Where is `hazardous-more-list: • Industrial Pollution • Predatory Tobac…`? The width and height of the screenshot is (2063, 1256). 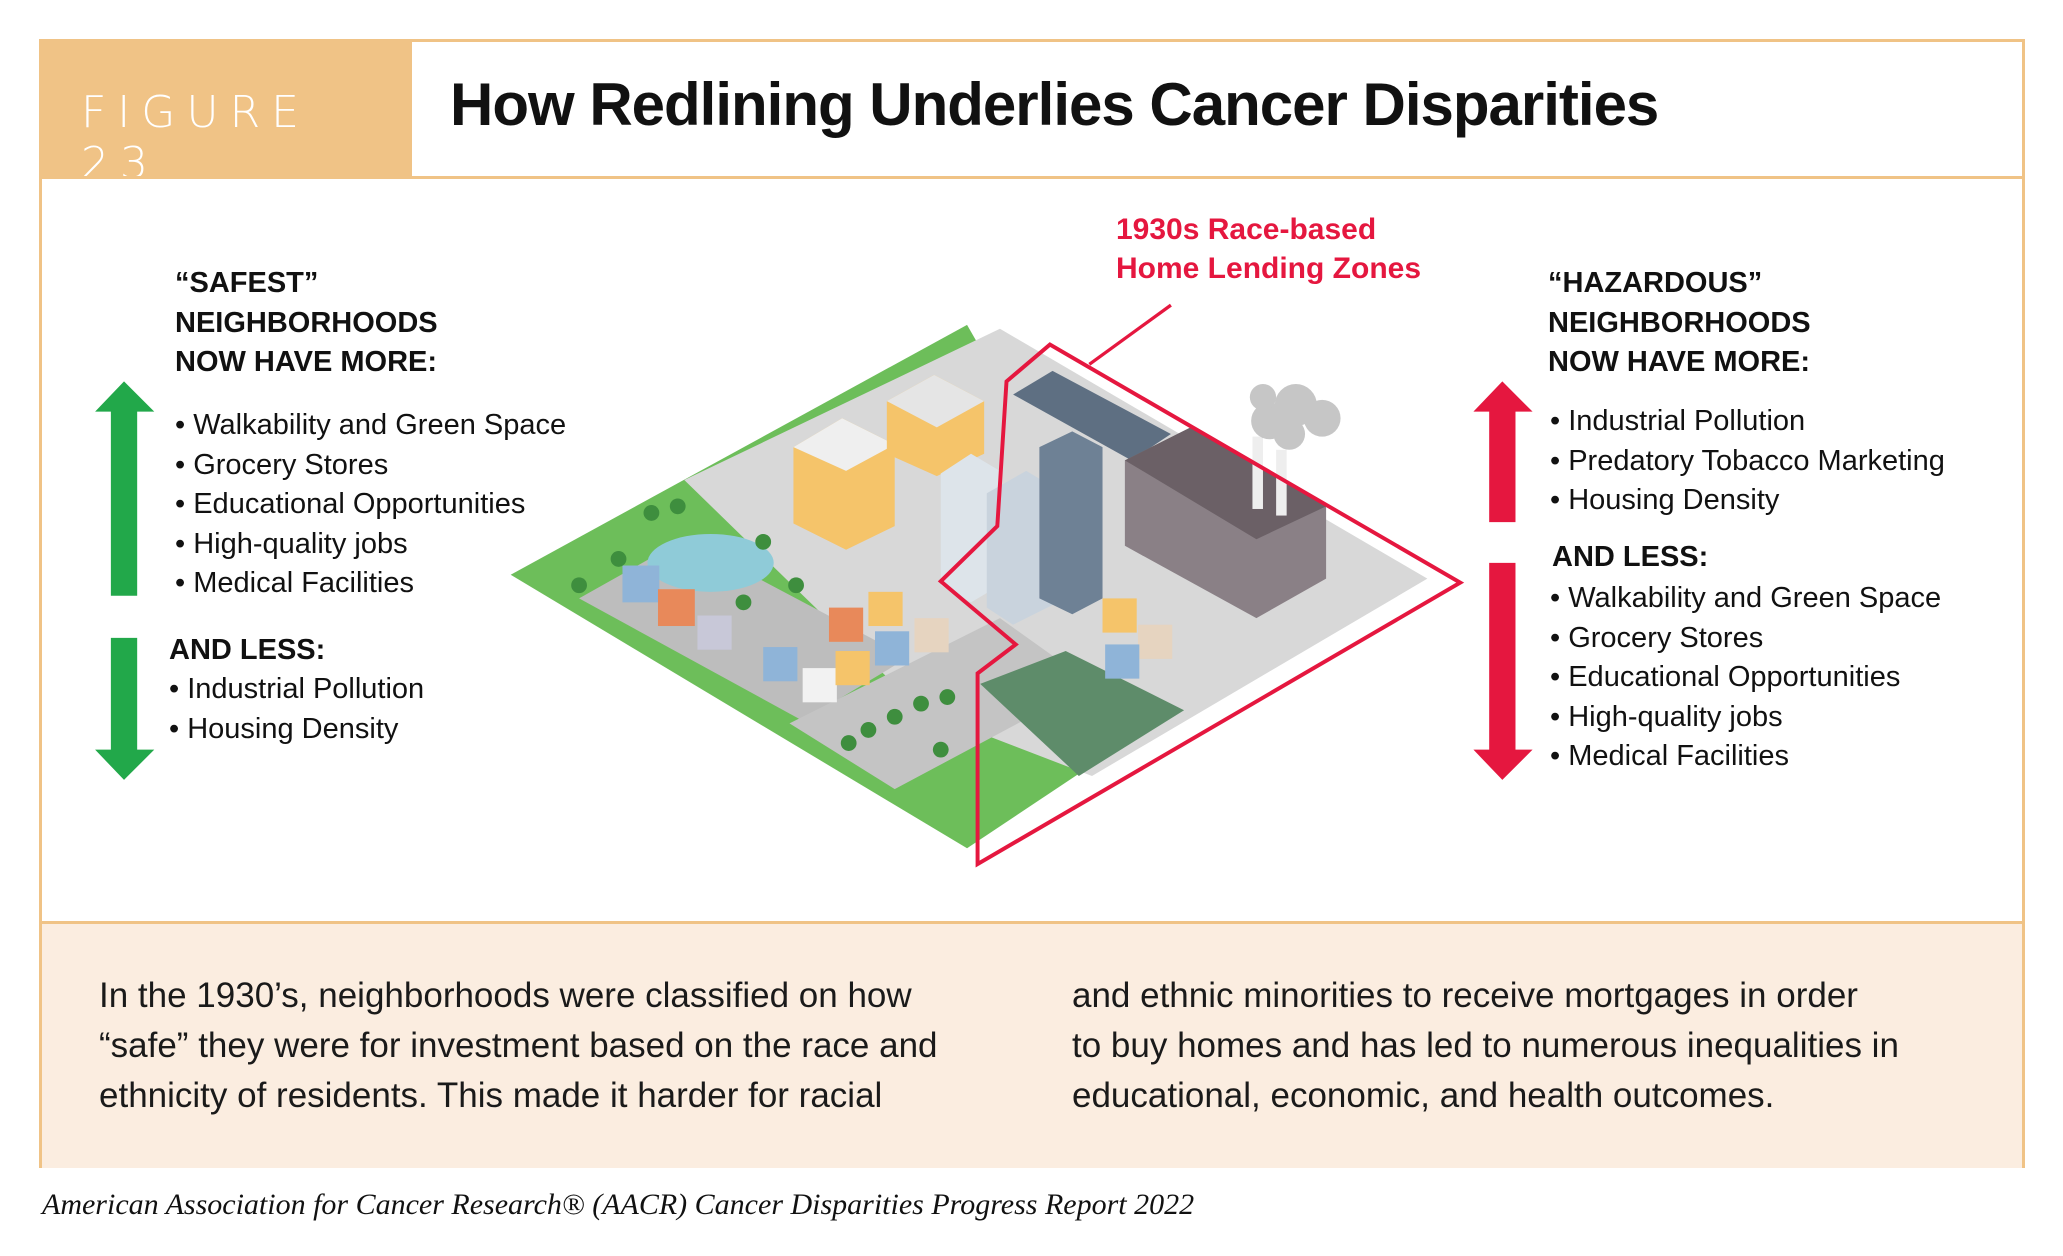
hazardous-more-list: • Industrial Pollution • Predatory Tobac… is located at coordinates (1747, 461).